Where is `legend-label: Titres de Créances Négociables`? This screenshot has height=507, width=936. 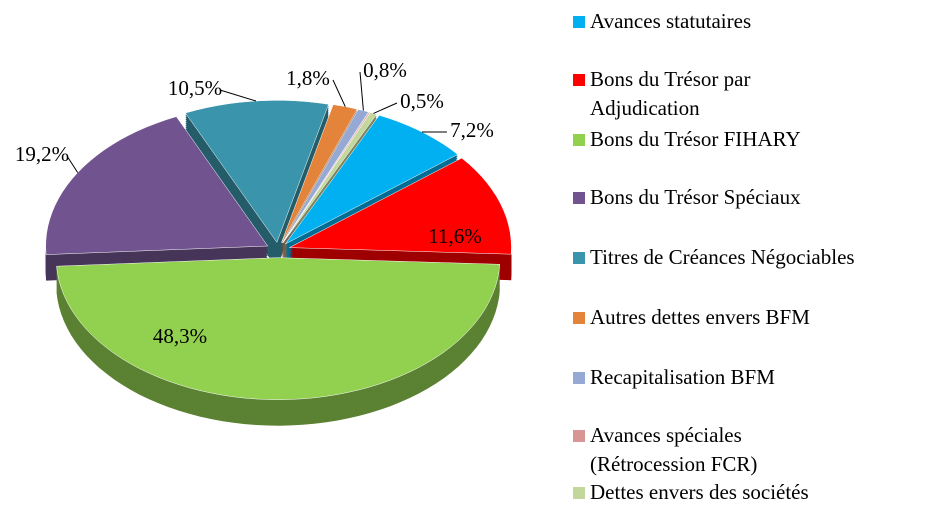 legend-label: Titres de Créances Négociables is located at coordinates (722, 257).